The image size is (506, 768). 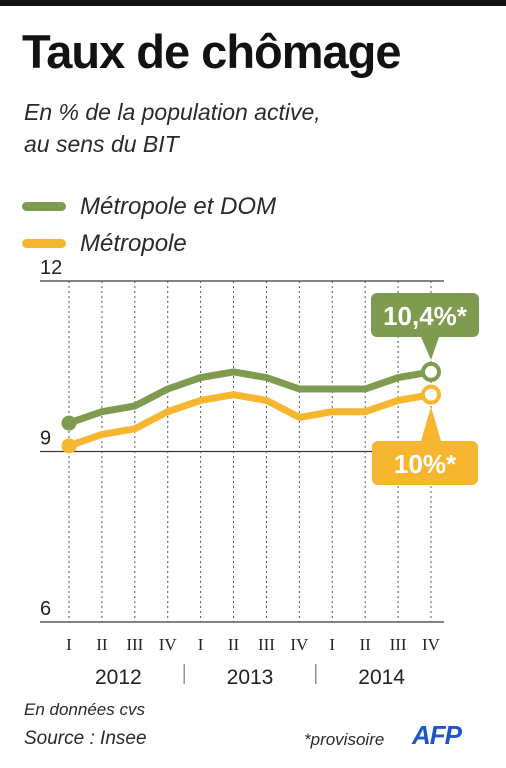 I want to click on footnote-cvs: En données cvs, so click(x=84, y=709).